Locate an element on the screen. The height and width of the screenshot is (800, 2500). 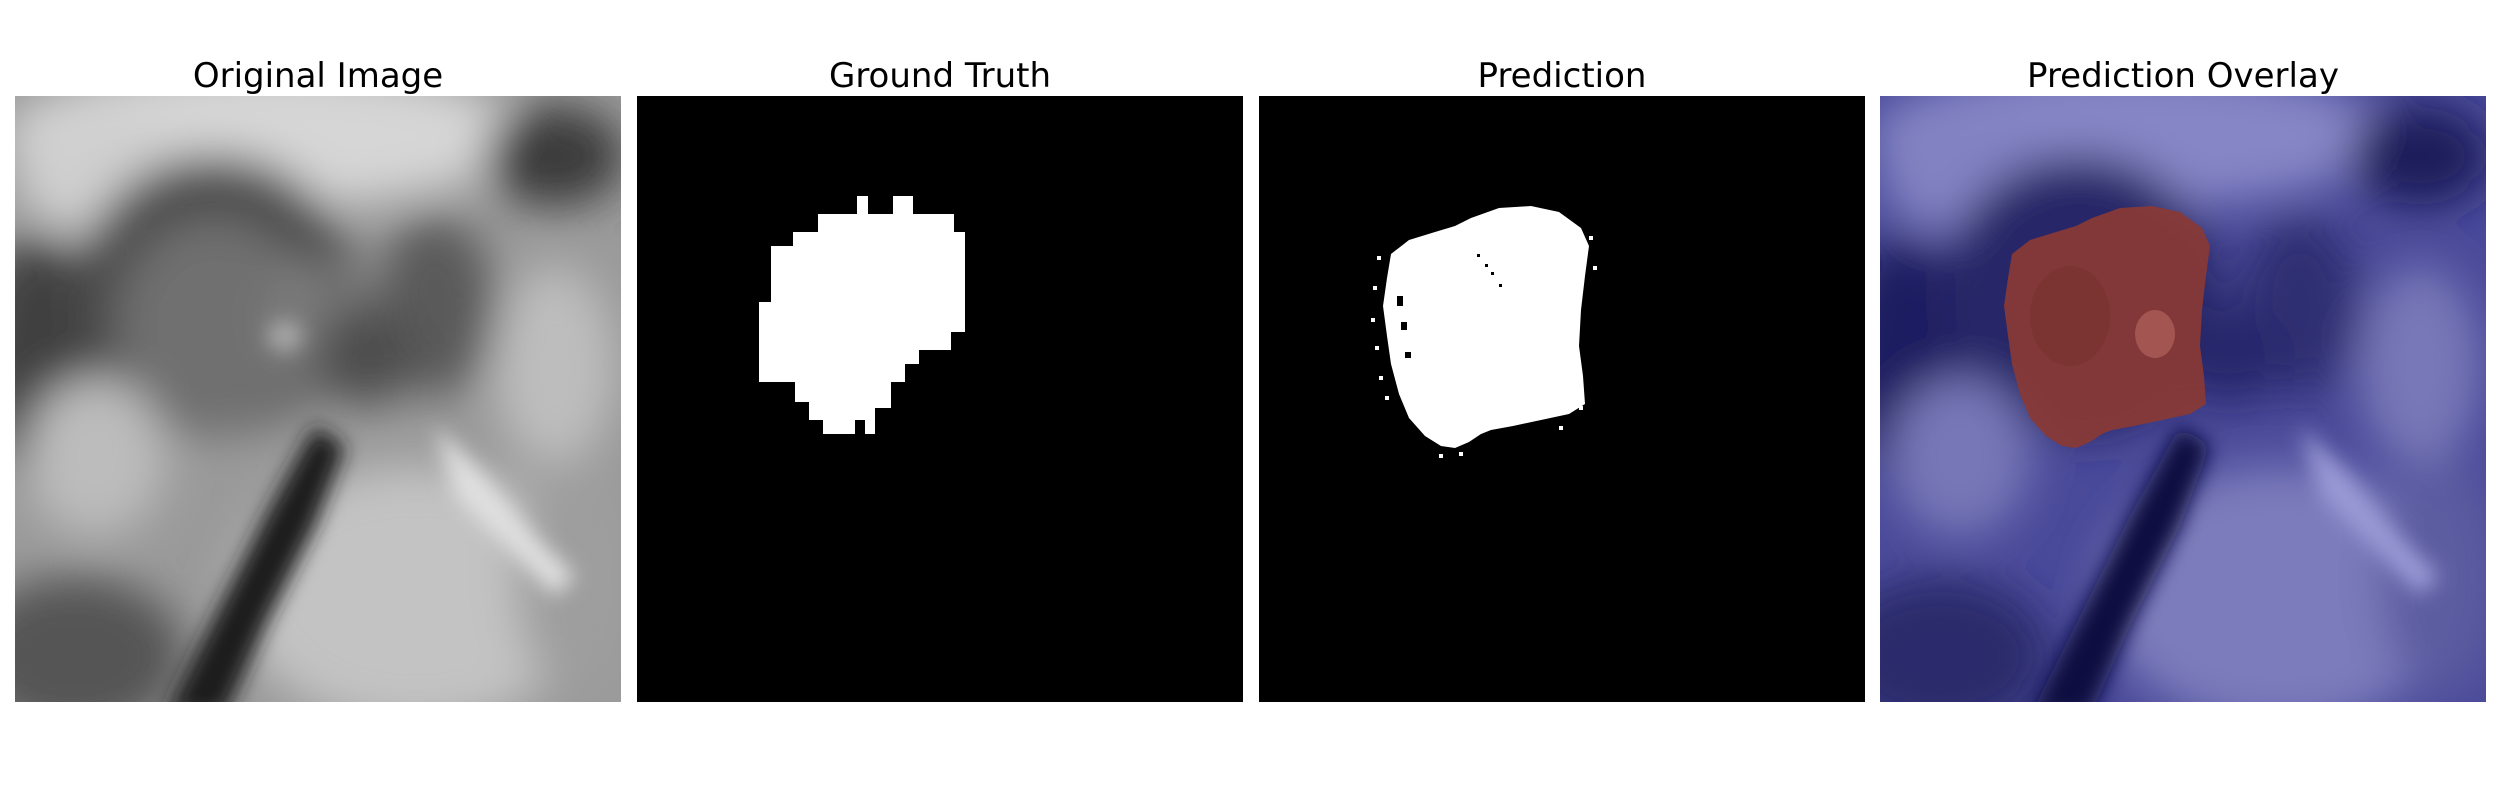
prediction-holes is located at coordinates (1449, 306).